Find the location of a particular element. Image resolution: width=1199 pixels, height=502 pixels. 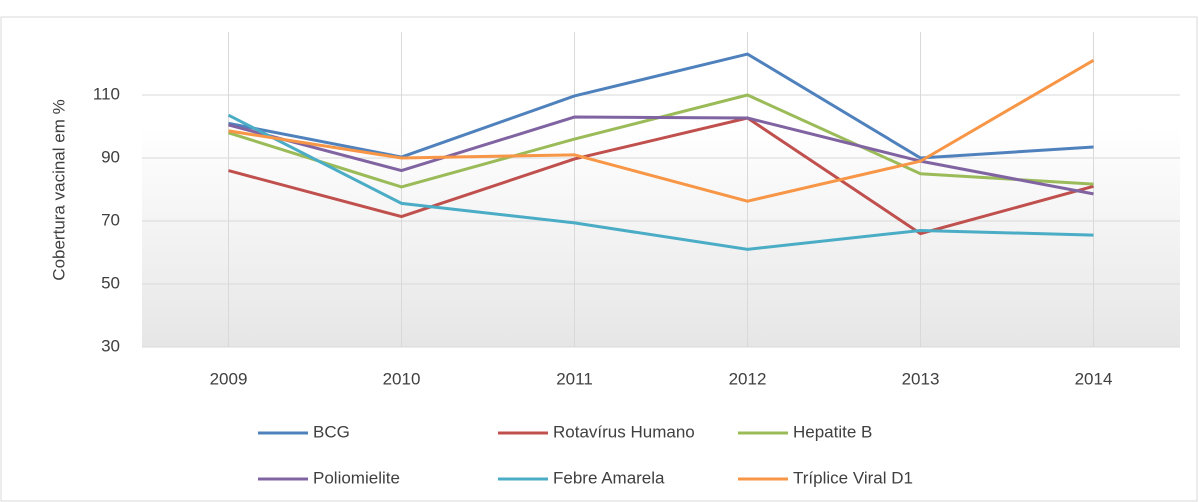

y-tick-label: 110 is located at coordinates (106, 93).